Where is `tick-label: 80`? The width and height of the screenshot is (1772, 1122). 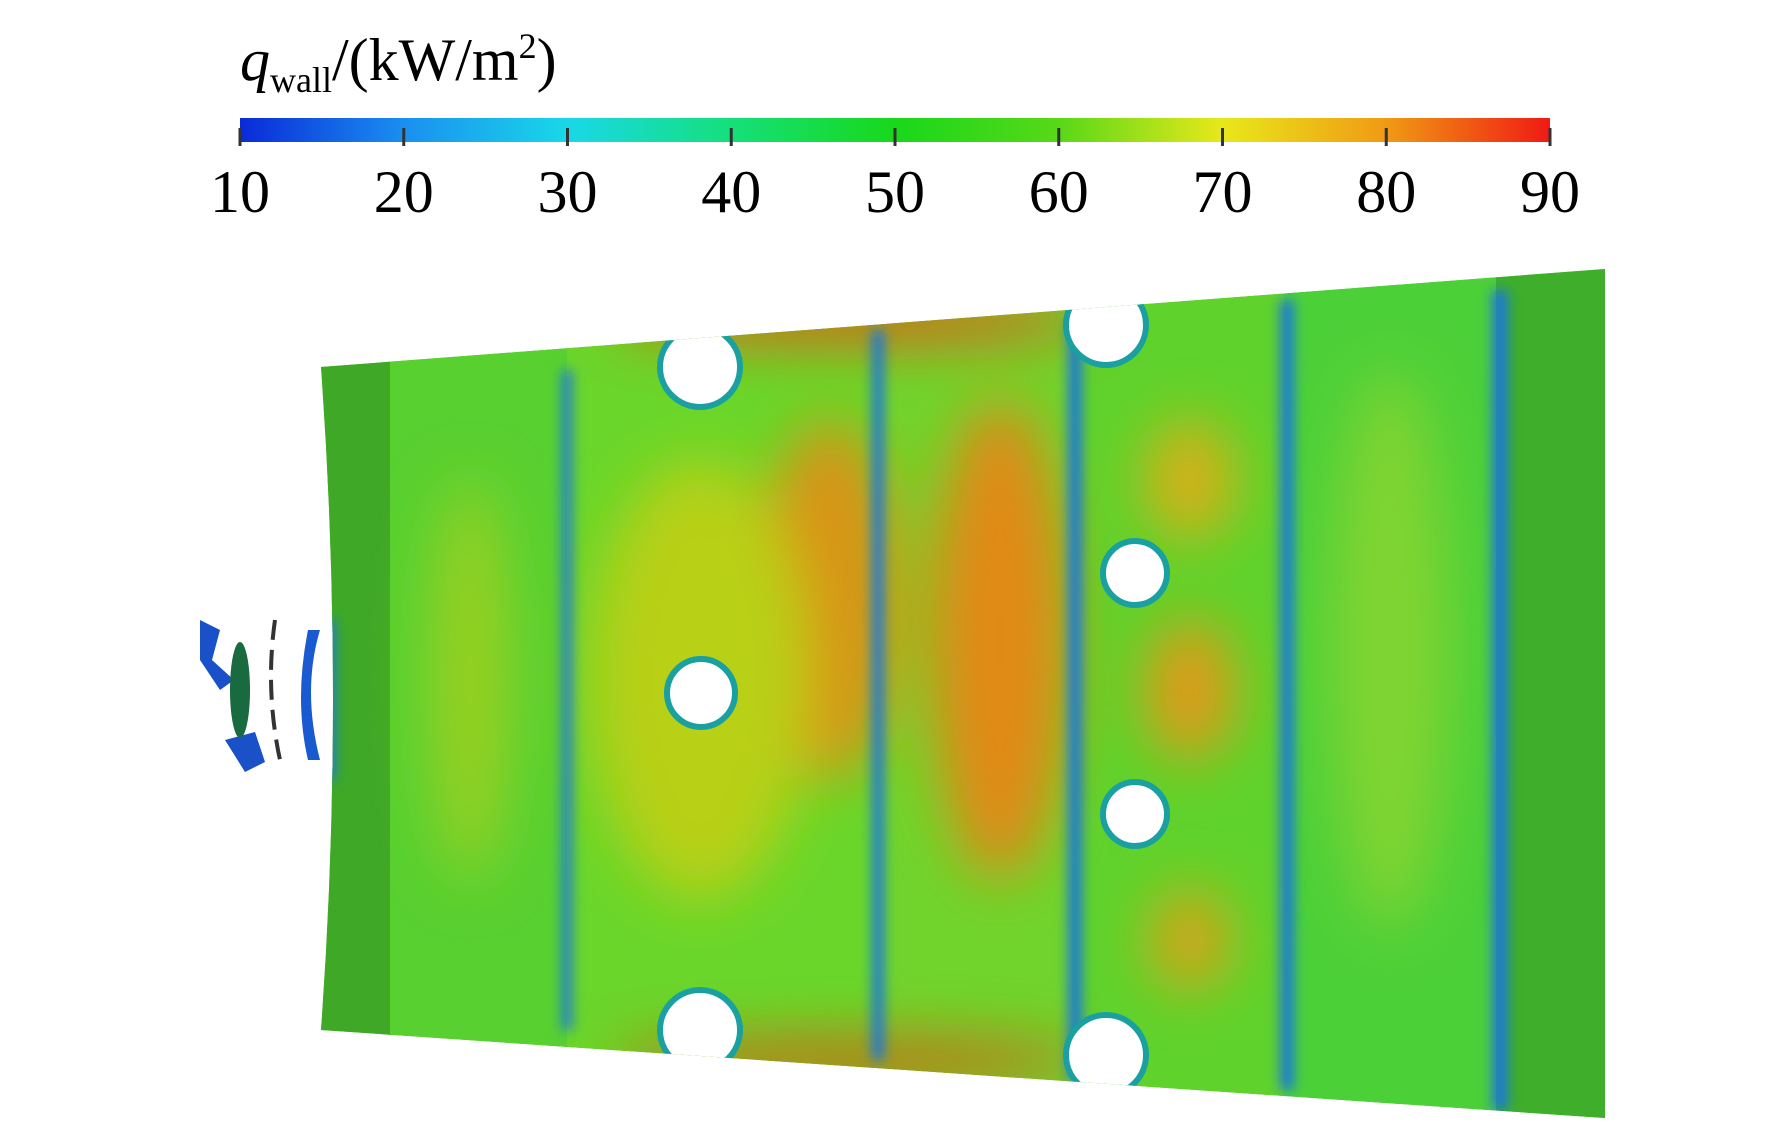 tick-label: 80 is located at coordinates (1386, 192).